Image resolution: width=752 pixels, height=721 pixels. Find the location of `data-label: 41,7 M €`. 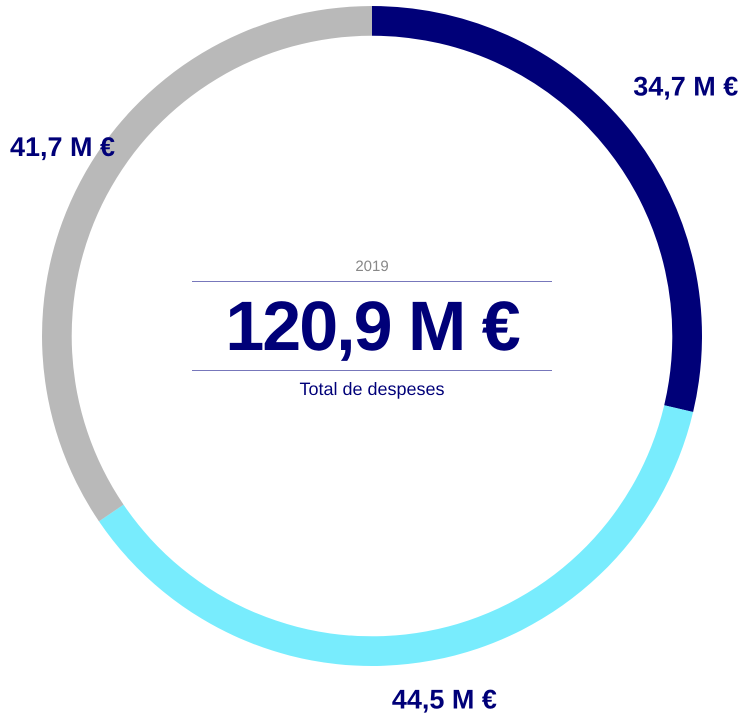

data-label: 41,7 M € is located at coordinates (63, 147).